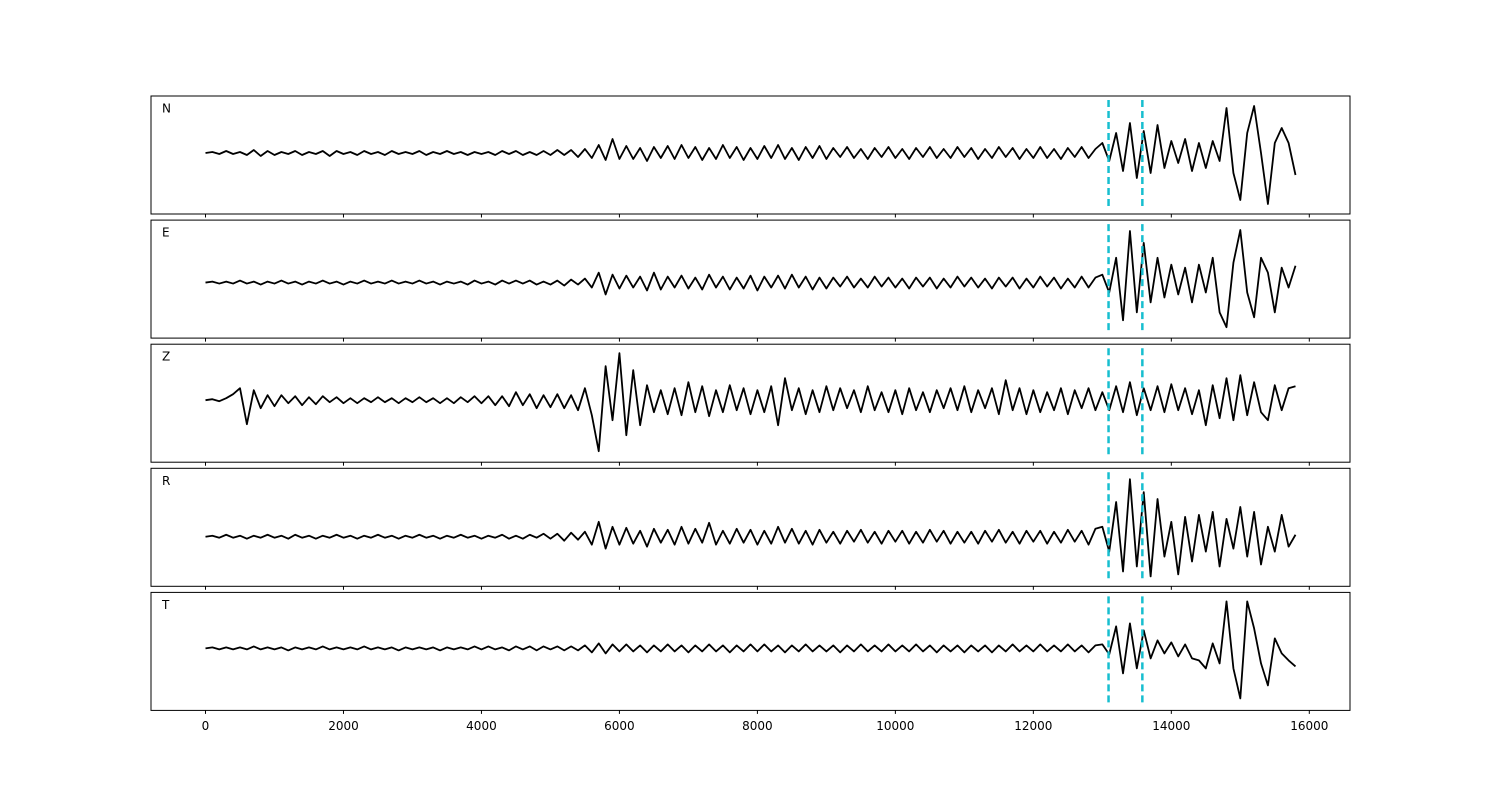 Image resolution: width=1500 pixels, height=800 pixels. What do you see at coordinates (895, 726) in the screenshot?
I see `x-tick-label: 10000` at bounding box center [895, 726].